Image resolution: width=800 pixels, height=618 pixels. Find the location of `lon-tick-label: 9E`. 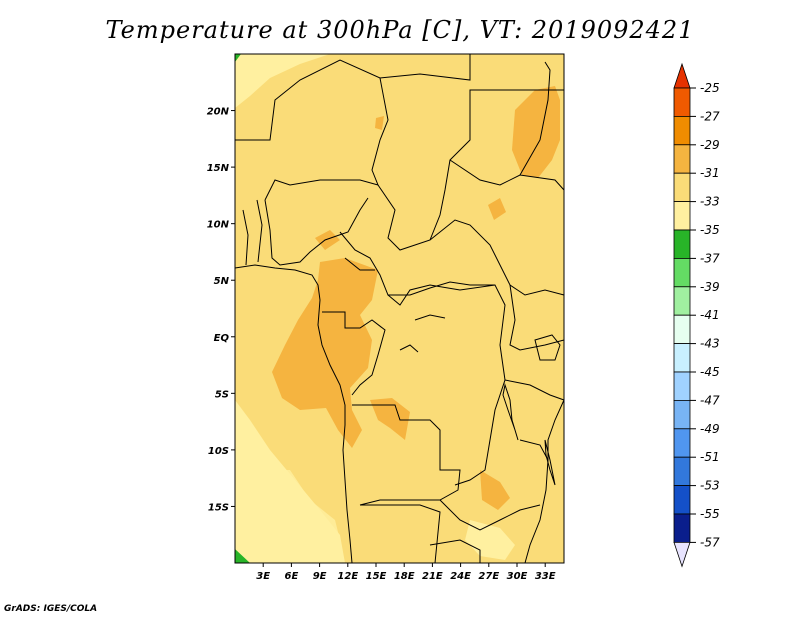

lon-tick-label: 9E is located at coordinates (320, 576).